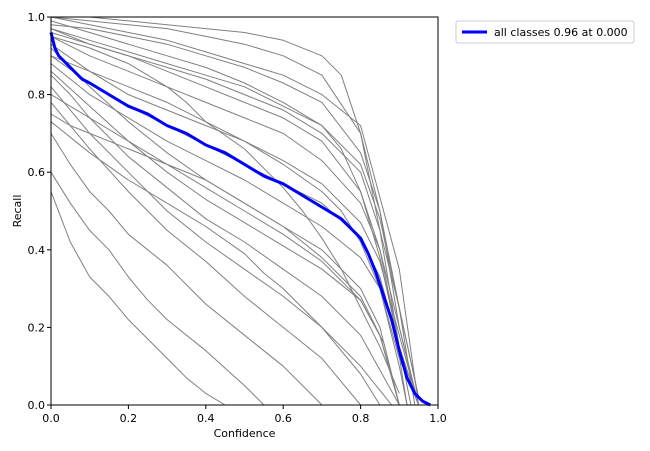 The image size is (650, 451). What do you see at coordinates (37, 405) in the screenshot?
I see `y-tick-label: 0.0` at bounding box center [37, 405].